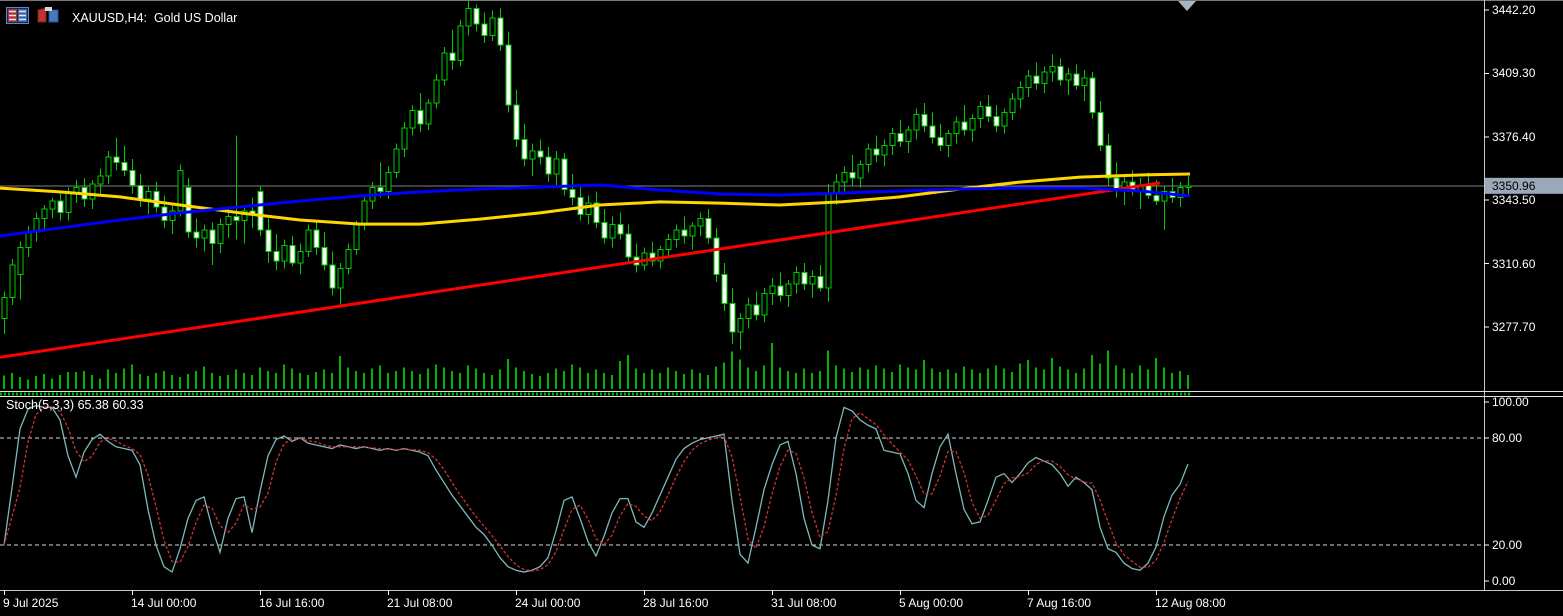 The height and width of the screenshot is (616, 1563). What do you see at coordinates (1059, 603) in the screenshot?
I see `time-tick-label: 7 Aug 16:00` at bounding box center [1059, 603].